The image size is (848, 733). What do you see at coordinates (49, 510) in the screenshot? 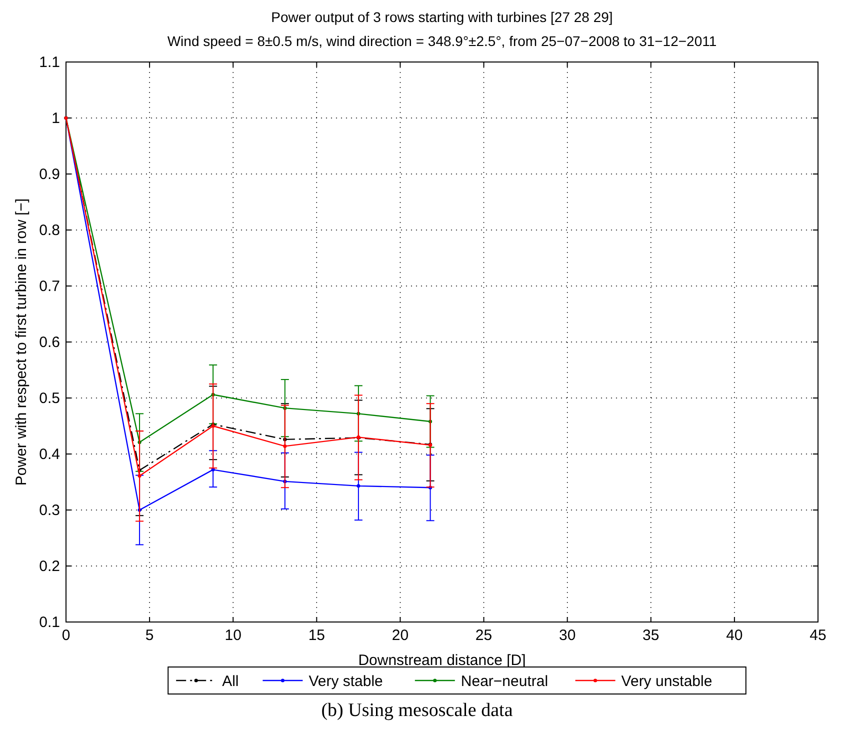
I see `y-tick-label: 0.3` at bounding box center [49, 510].